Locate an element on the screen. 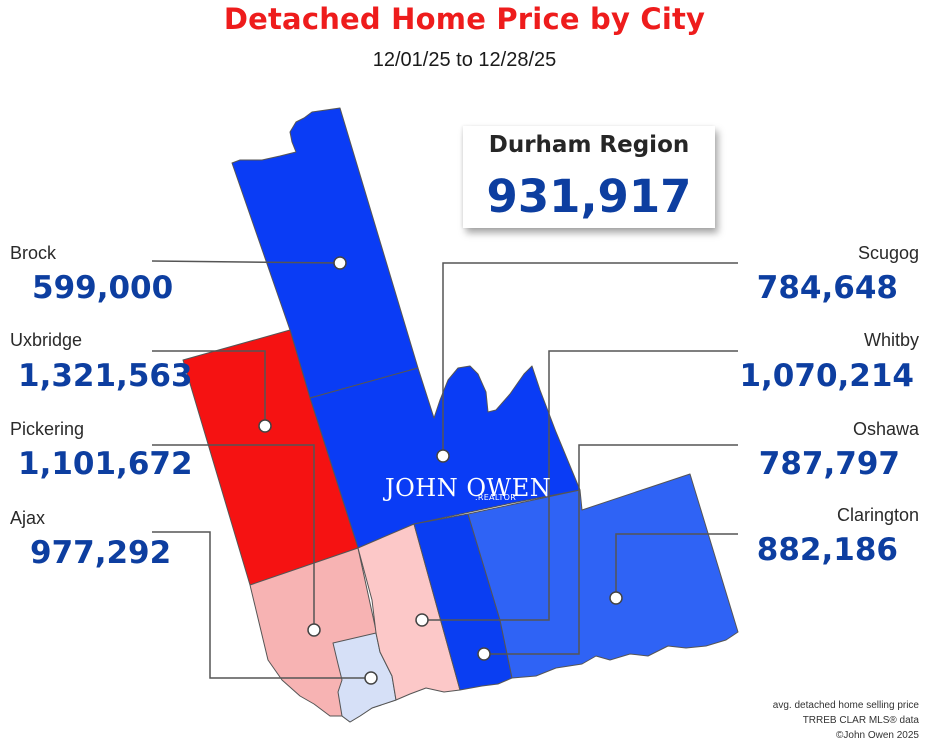  region-total-box: Durham Region 931,917 is located at coordinates (589, 177).